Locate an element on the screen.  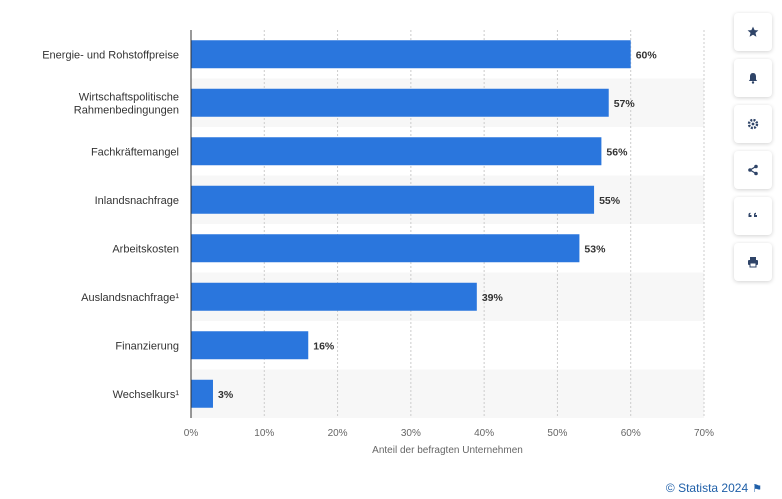
tool-button-notification is located at coordinates (753, 78).